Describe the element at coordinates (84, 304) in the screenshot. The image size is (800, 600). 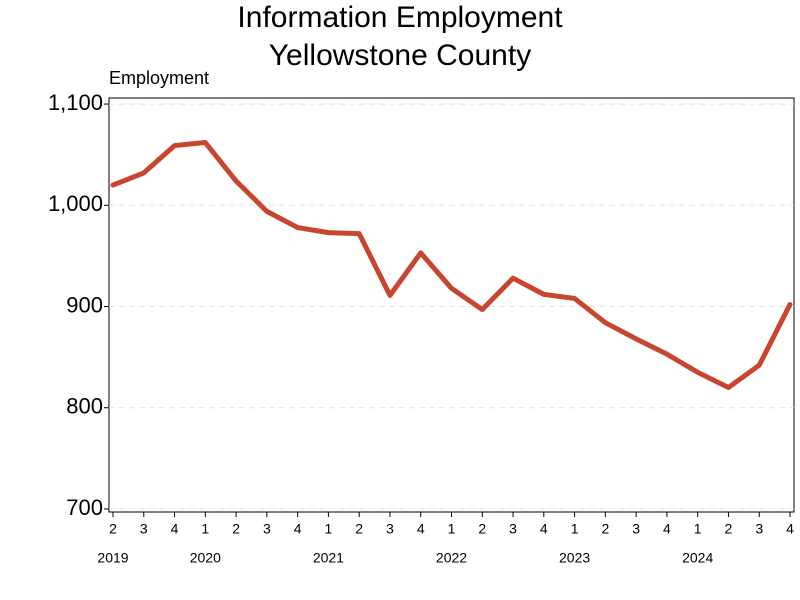
I see `y-tick-label: 900` at that location.